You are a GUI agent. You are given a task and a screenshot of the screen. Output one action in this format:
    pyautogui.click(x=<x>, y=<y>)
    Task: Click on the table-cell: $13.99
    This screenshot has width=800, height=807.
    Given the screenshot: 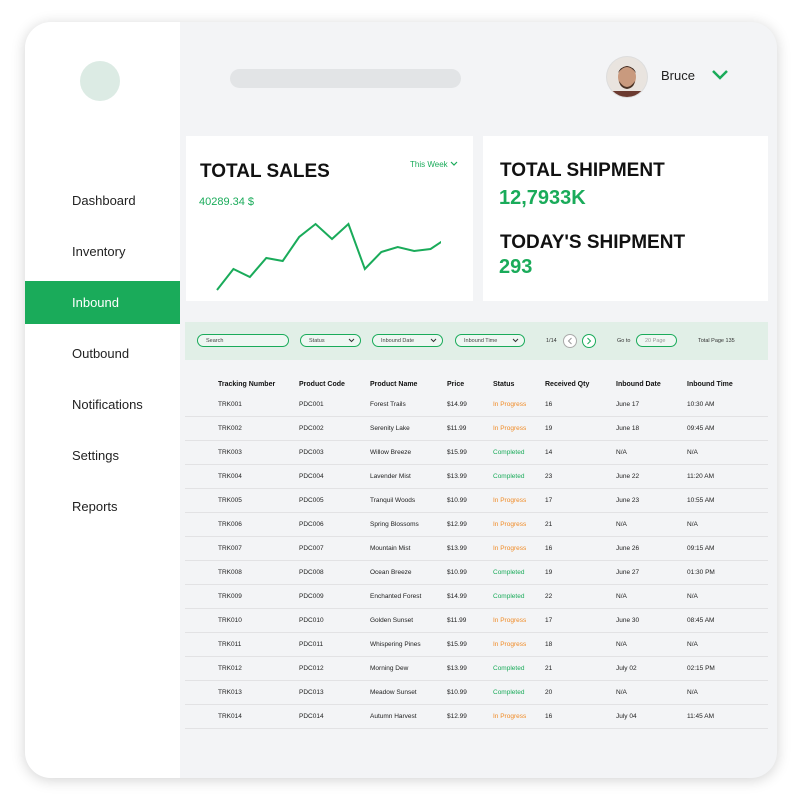 What is the action you would take?
    pyautogui.click(x=457, y=668)
    